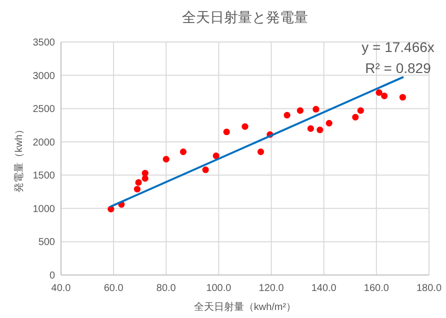  Describe the element at coordinates (245, 307) in the screenshot. I see `x-axis-title: 全天日射量（kwh/m²）` at that location.